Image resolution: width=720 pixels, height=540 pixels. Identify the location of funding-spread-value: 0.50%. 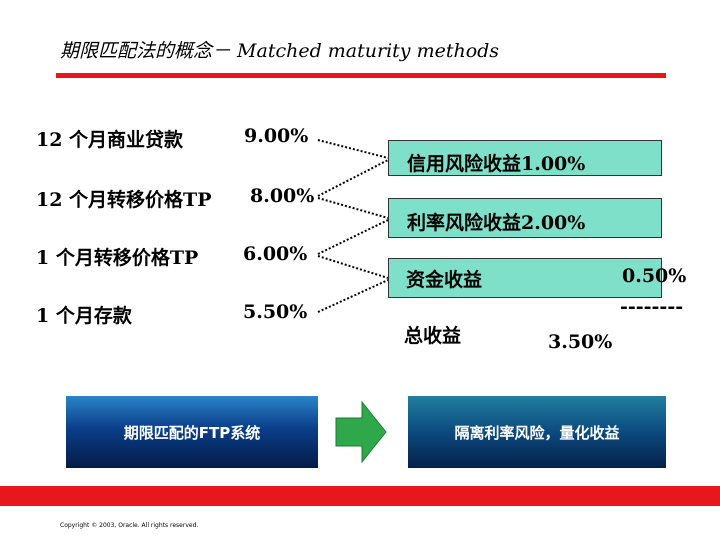
(654, 276).